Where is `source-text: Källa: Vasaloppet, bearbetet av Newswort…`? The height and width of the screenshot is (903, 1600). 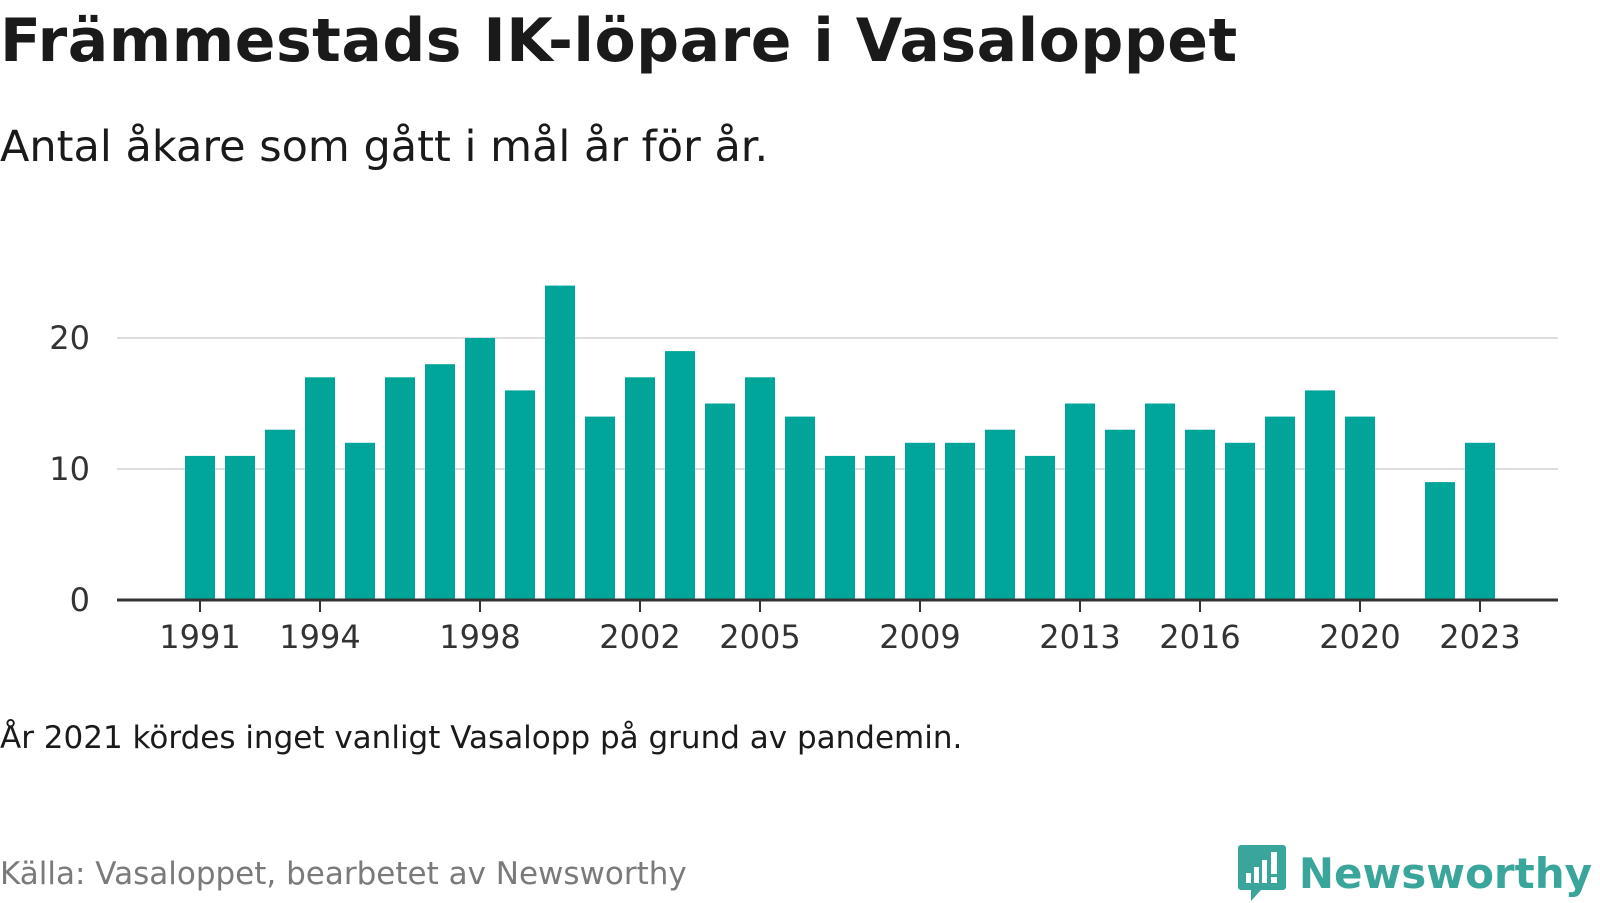
source-text: Källa: Vasaloppet, bearbetet av Newswort… is located at coordinates (343, 874).